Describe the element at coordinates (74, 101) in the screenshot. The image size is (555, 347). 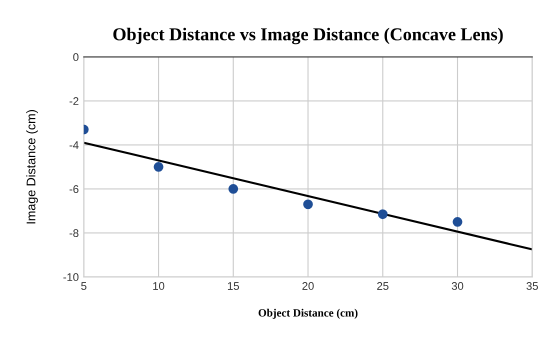
I see `y-tick-label: -2` at that location.